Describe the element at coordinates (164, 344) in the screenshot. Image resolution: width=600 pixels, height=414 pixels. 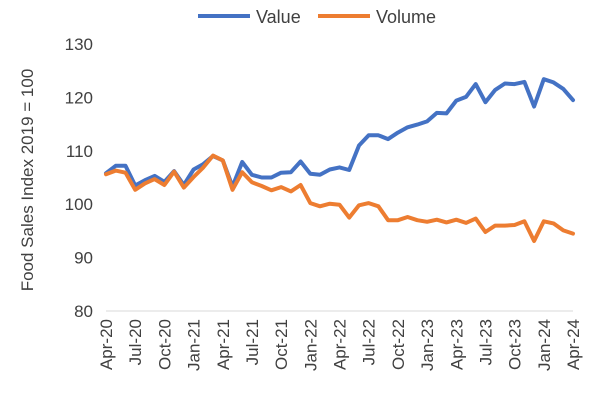
I see `x-tick-label: Oct-20` at that location.